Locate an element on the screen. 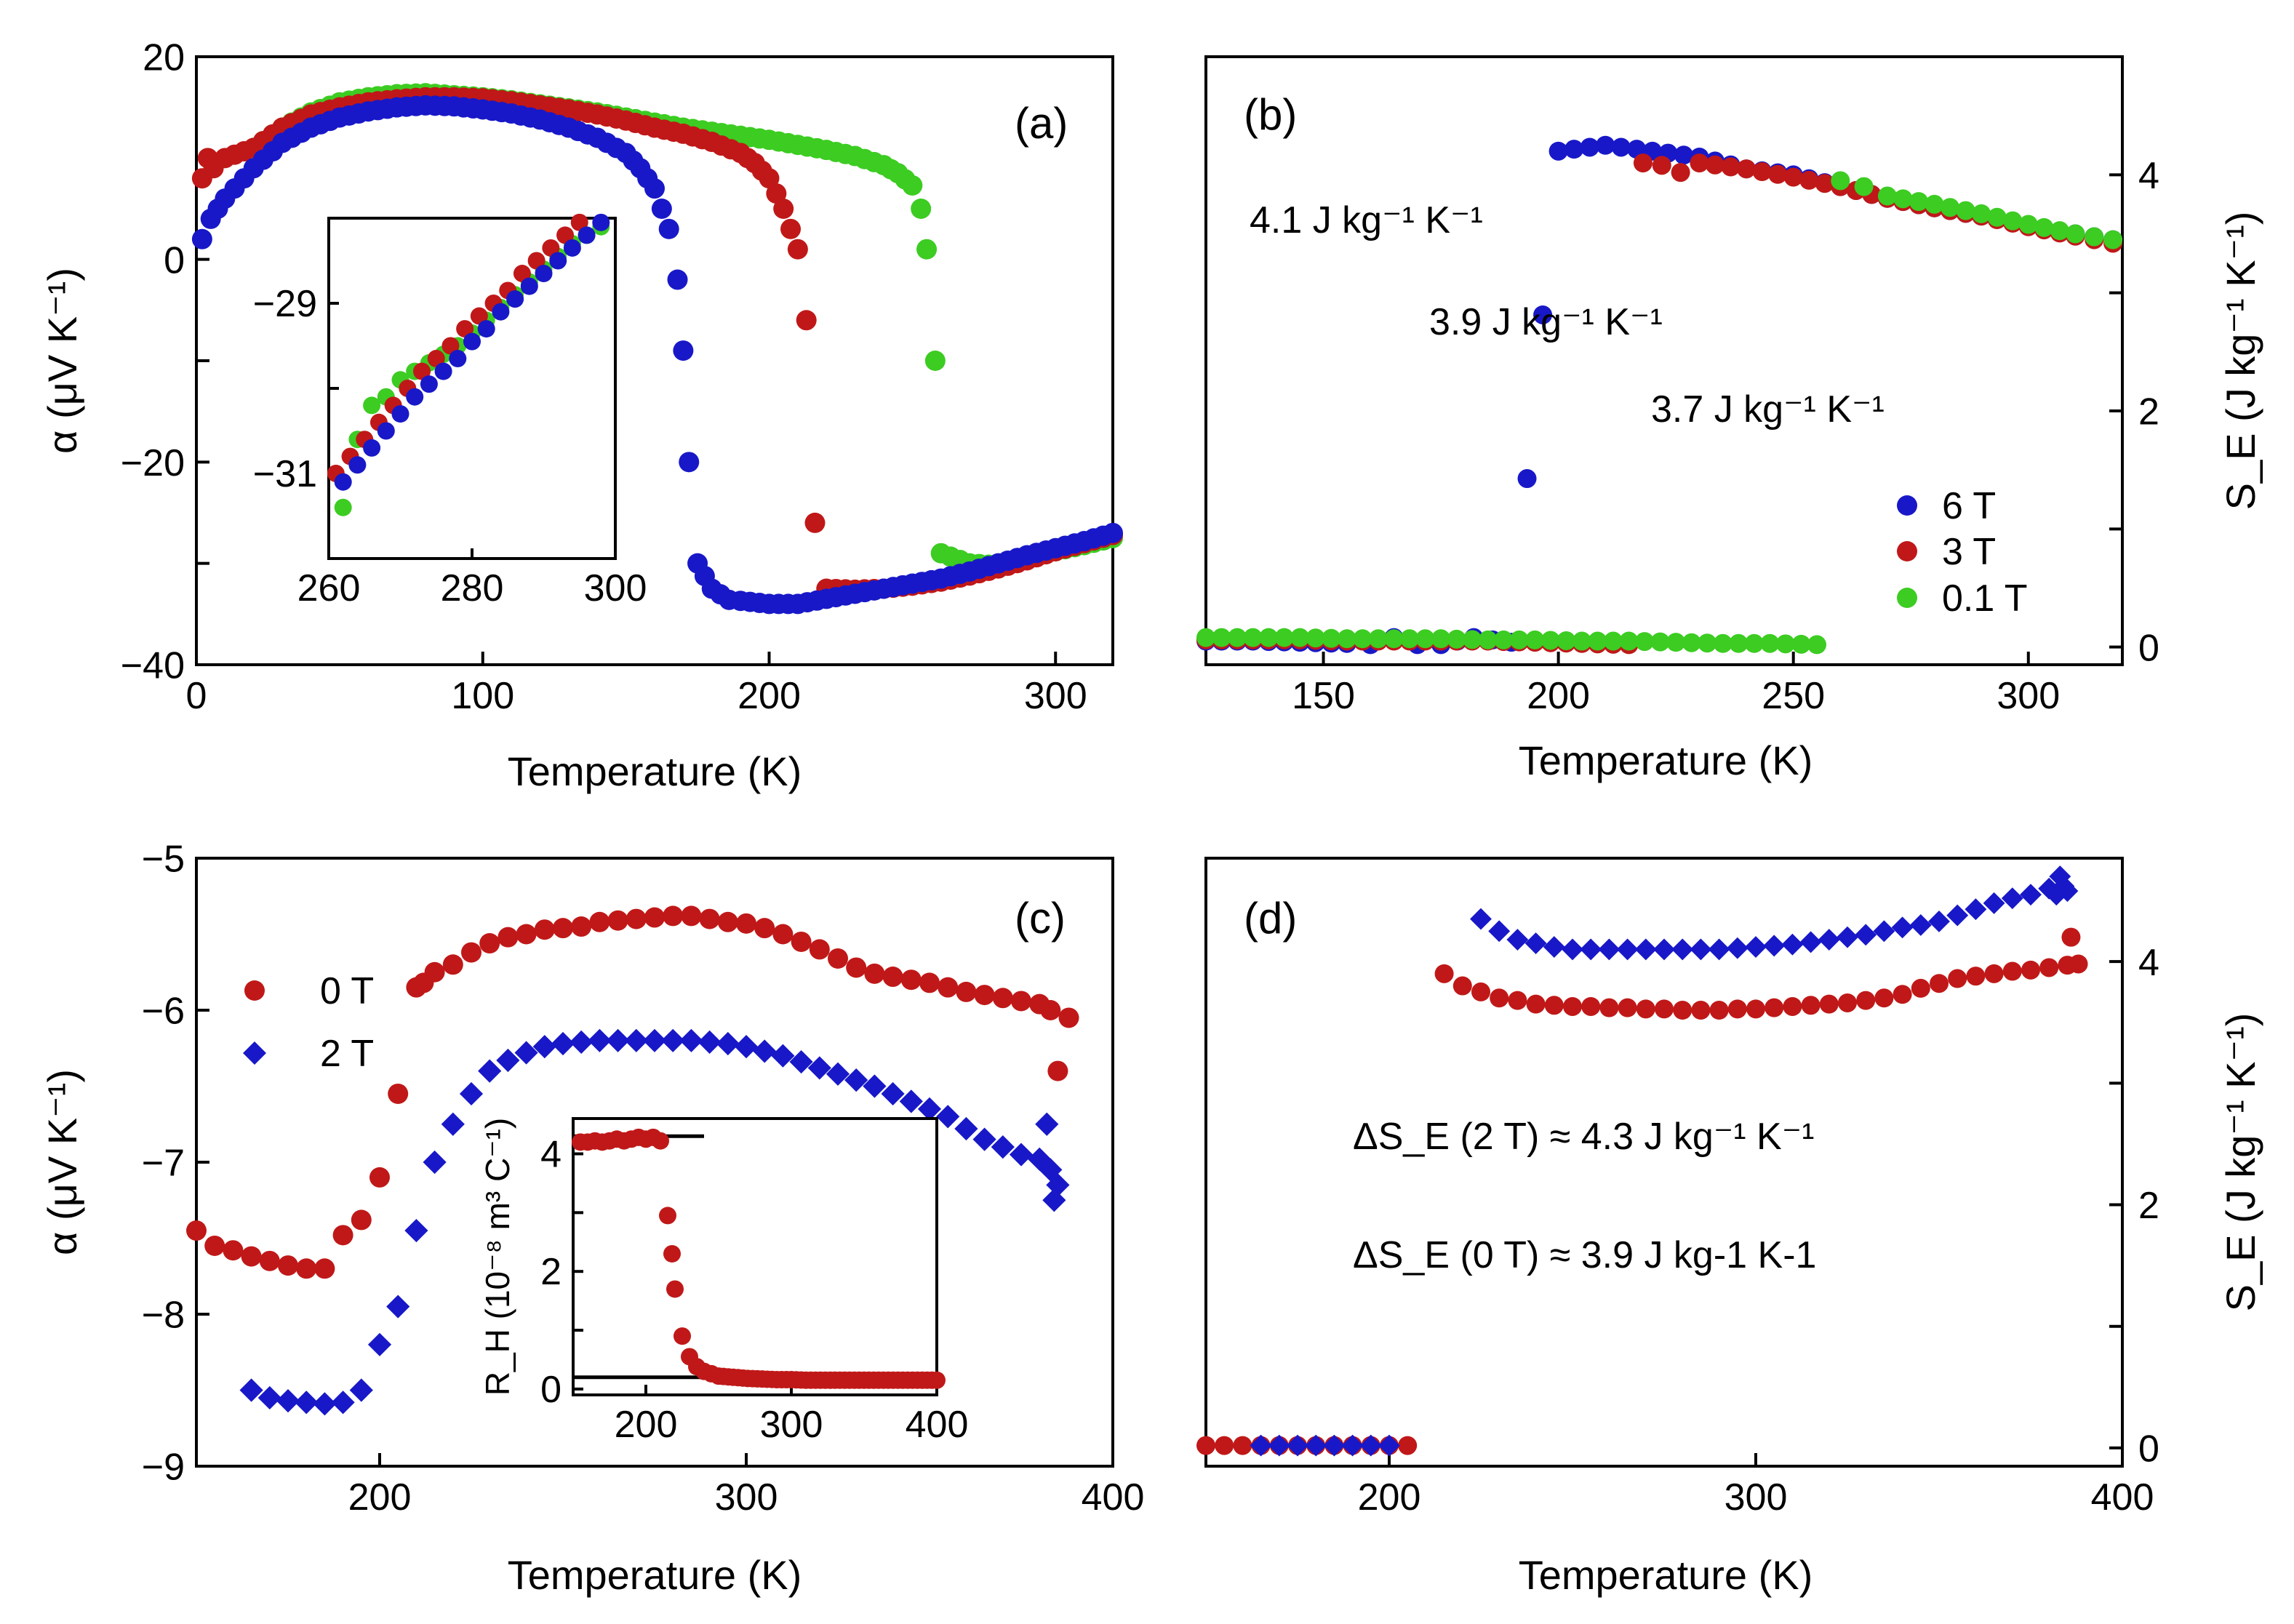  panel-d-annotation-2t: ΔS_E (2 T) ≈ 4.3 J kg⁻¹ K⁻¹ is located at coordinates (1584, 1137).